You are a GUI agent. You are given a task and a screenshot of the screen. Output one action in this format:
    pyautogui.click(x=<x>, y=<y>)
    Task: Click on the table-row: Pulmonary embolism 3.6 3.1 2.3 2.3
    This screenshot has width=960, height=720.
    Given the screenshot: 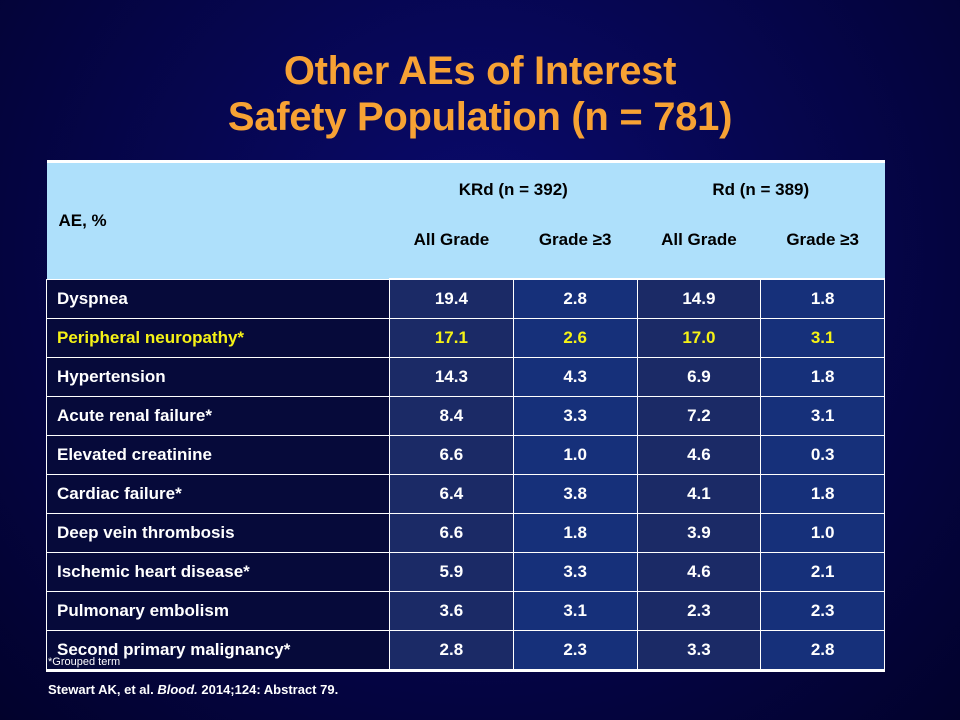 What is the action you would take?
    pyautogui.click(x=466, y=611)
    